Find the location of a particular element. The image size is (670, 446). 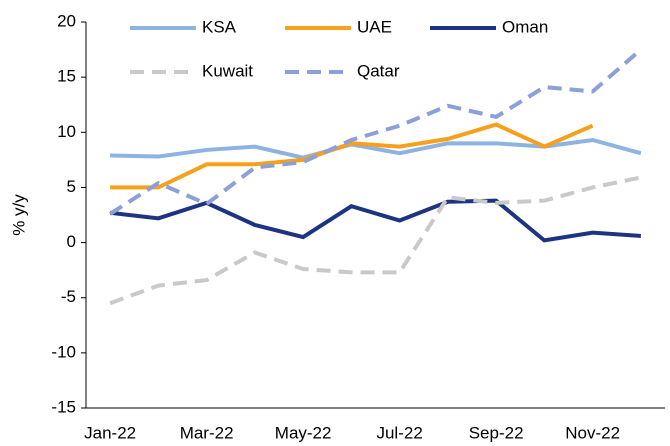

y-tick-label: -5 is located at coordinates (68, 296).